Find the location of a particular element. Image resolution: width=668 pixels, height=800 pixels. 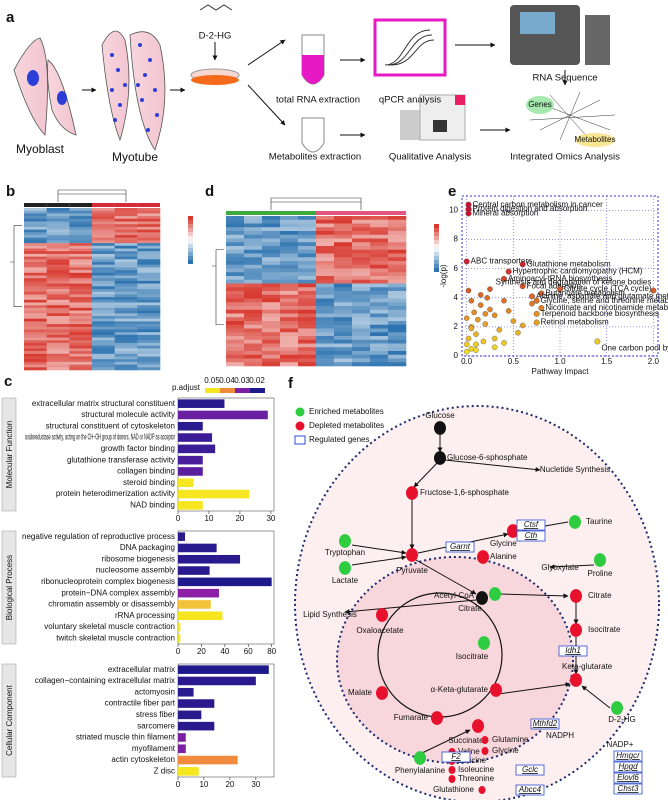

gene-label: Chst3 is located at coordinates (628, 788).